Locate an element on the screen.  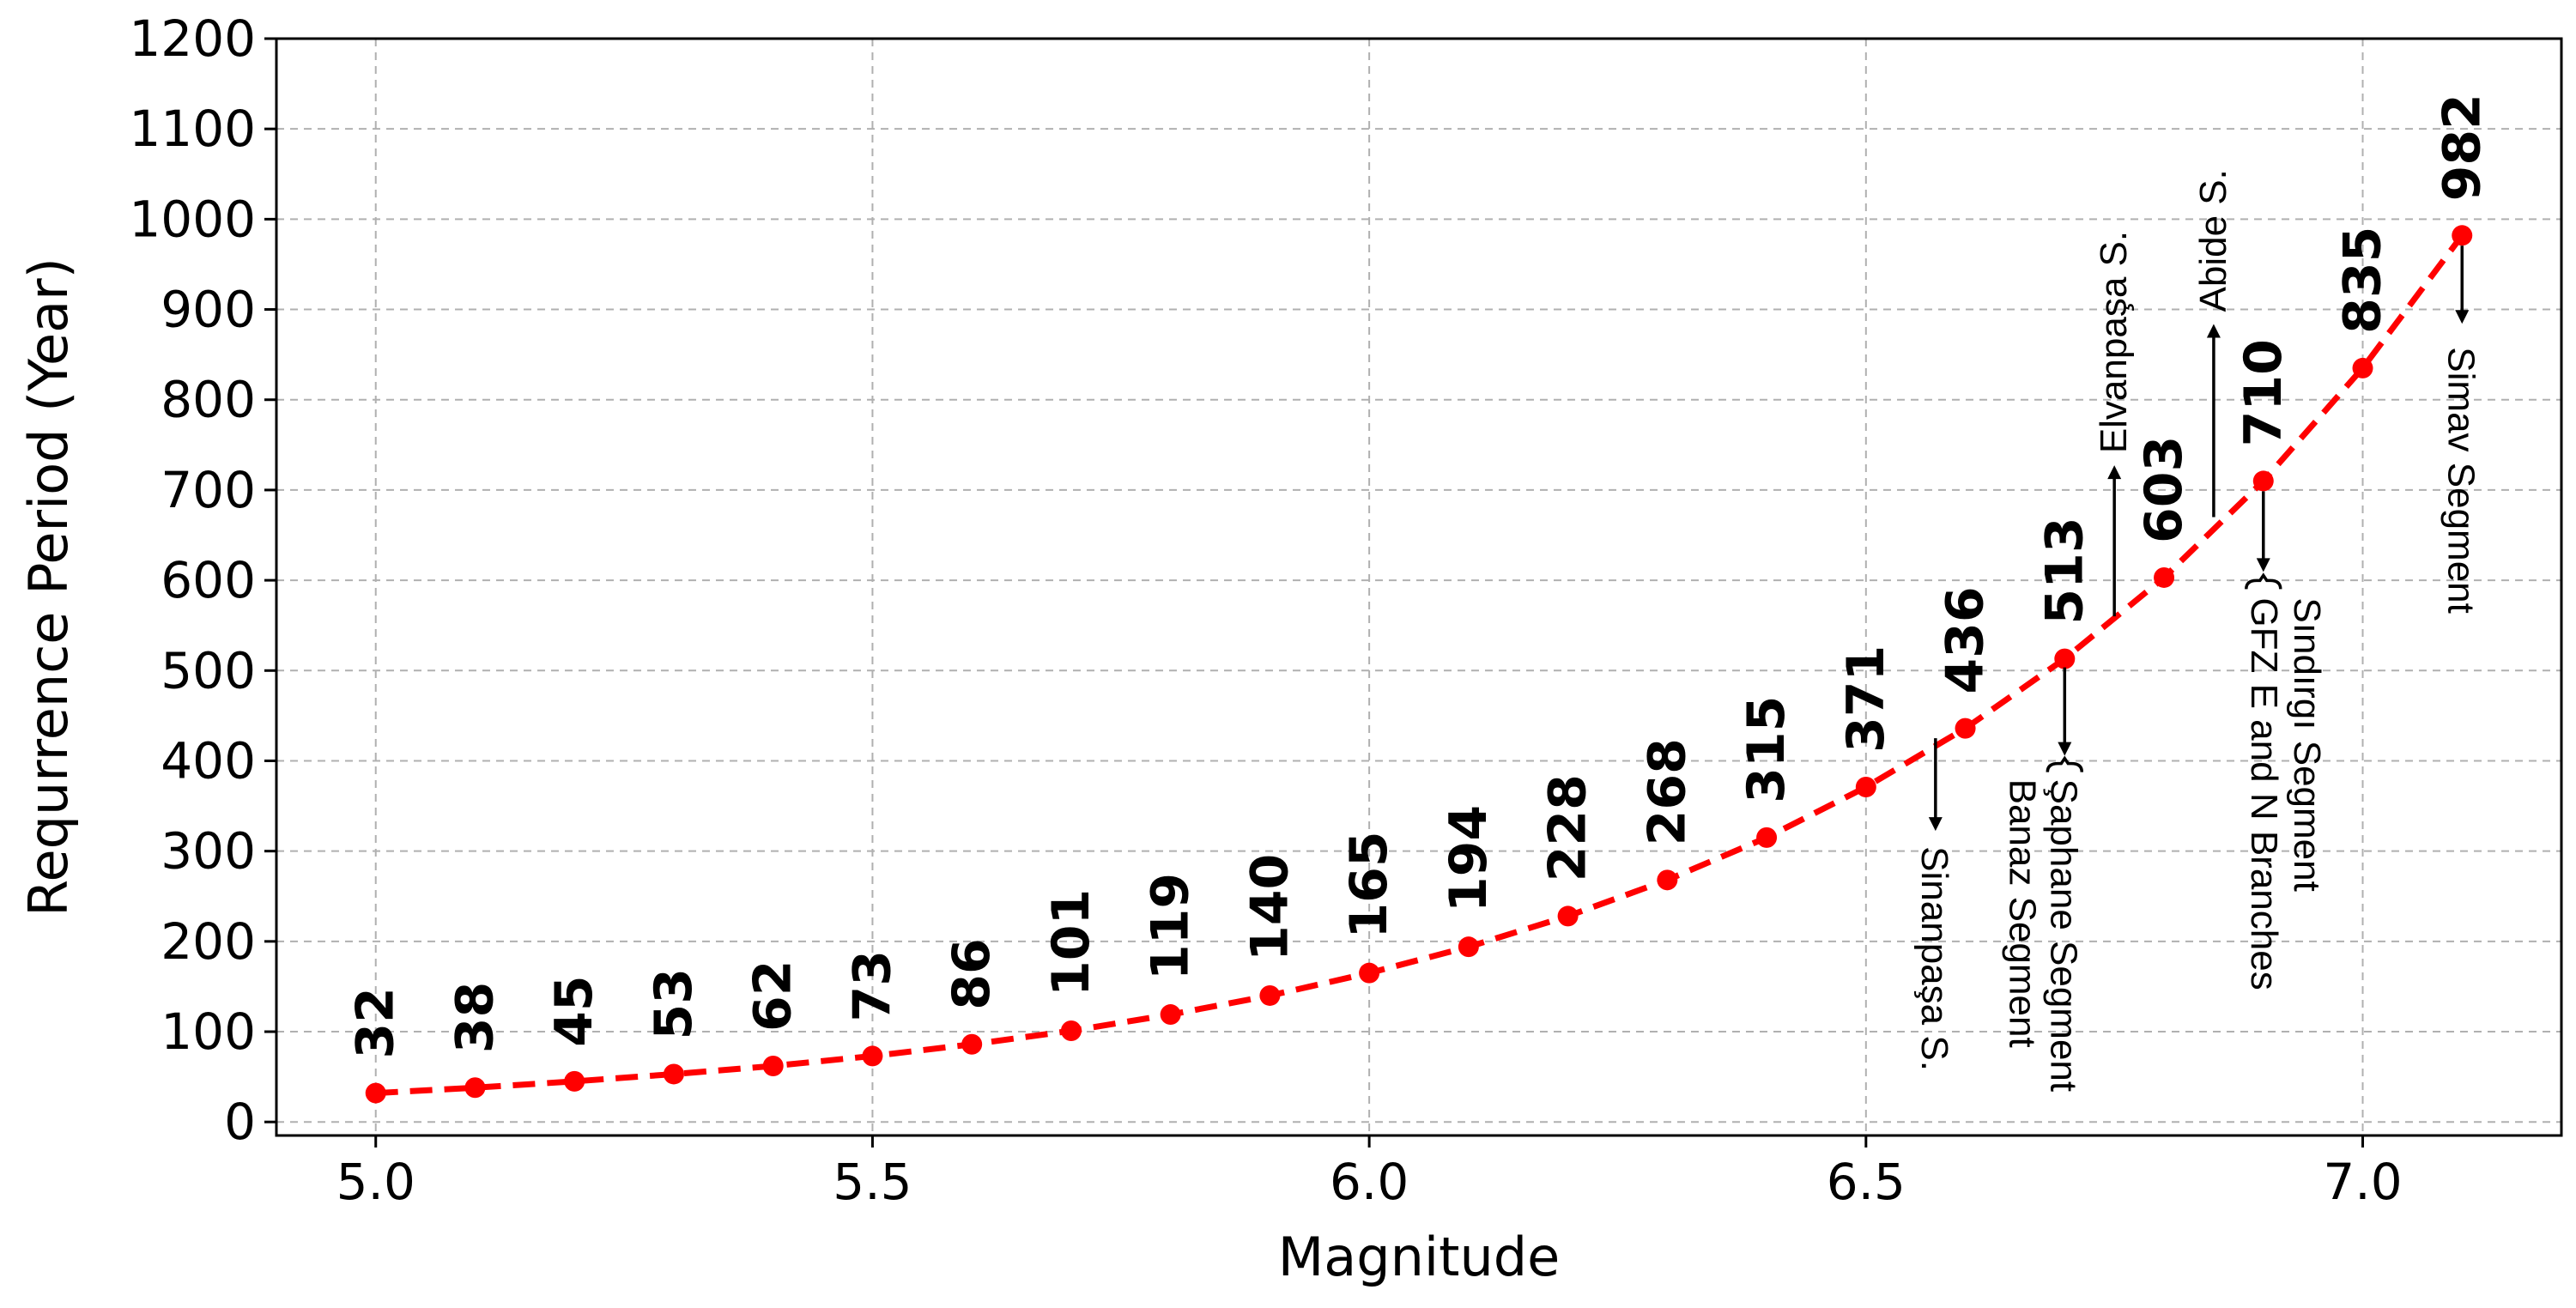
abide-arrow-head is located at coordinates (2213, 331).